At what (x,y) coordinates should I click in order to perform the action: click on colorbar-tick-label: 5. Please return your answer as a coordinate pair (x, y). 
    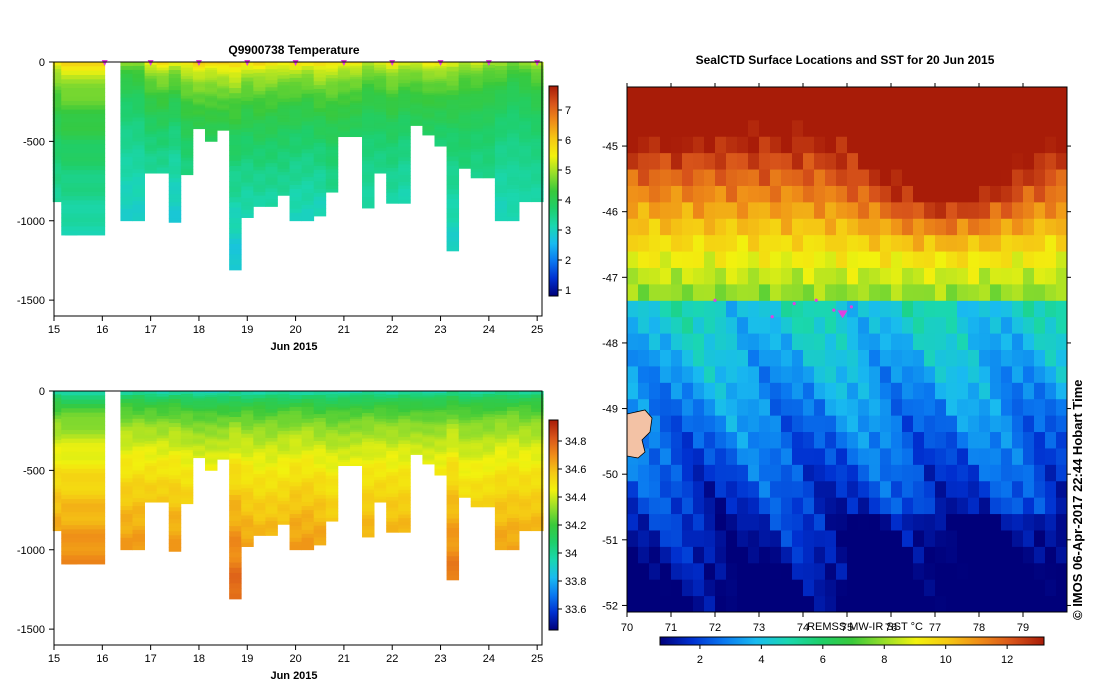
    Looking at the image, I should click on (568, 171).